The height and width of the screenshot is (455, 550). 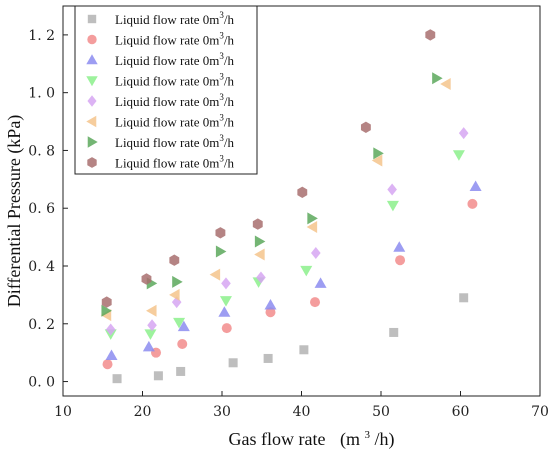 What do you see at coordinates (222, 412) in the screenshot?
I see `x-tick-label: 30` at bounding box center [222, 412].